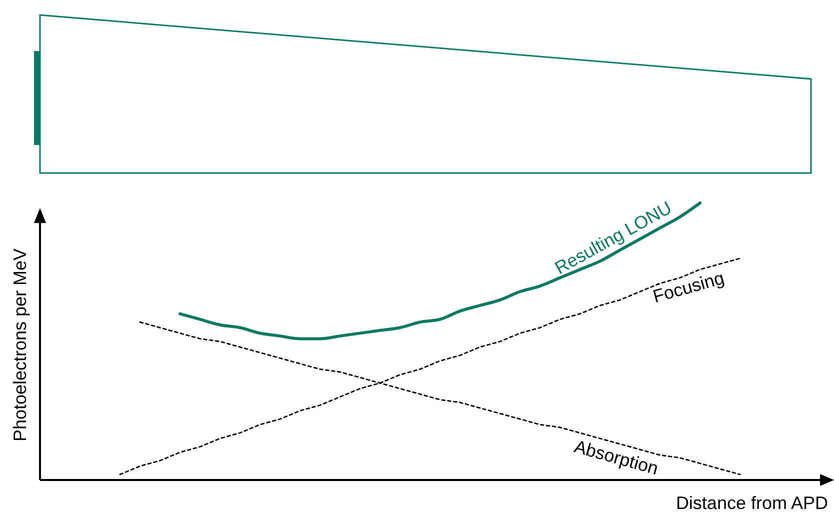 The height and width of the screenshot is (516, 834). What do you see at coordinates (688, 287) in the screenshot?
I see `text: Focusing` at bounding box center [688, 287].